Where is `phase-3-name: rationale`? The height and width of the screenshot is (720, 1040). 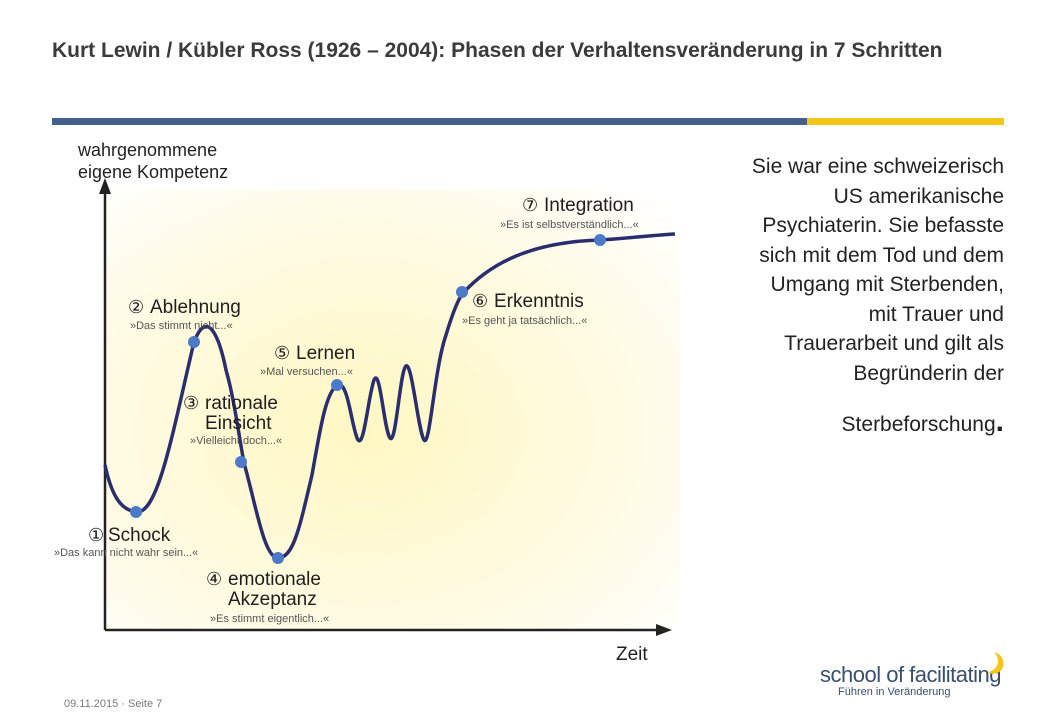
phase-3-name: rationale is located at coordinates (241, 403).